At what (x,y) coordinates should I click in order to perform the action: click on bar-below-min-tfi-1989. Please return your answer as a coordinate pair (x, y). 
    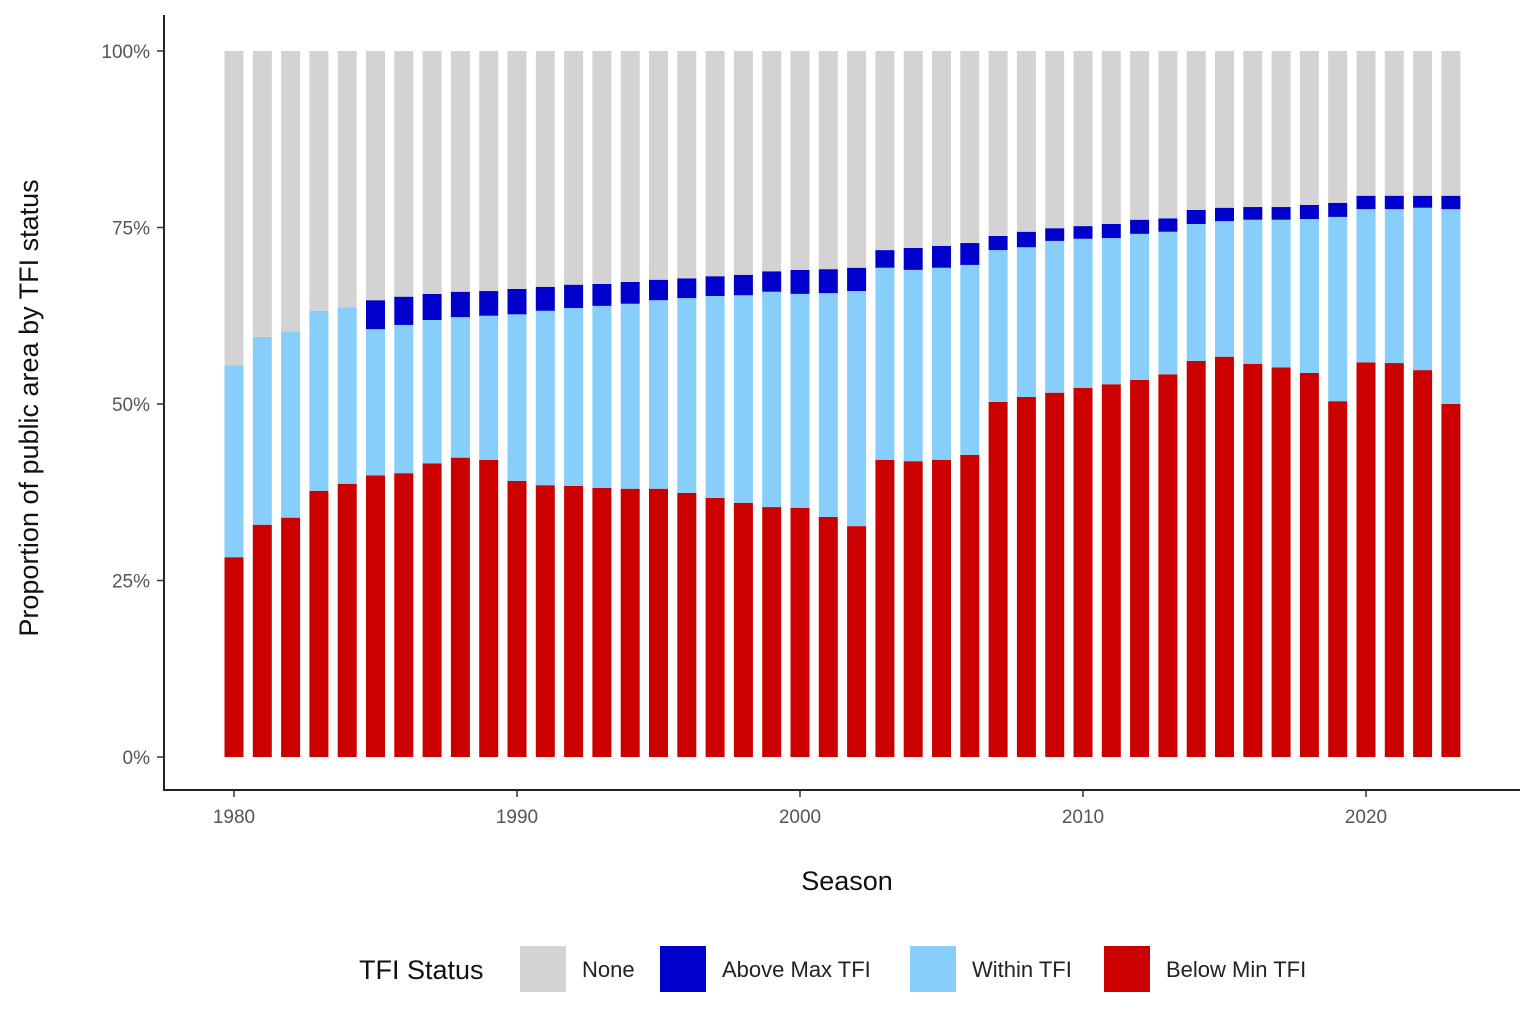
    Looking at the image, I should click on (489, 608).